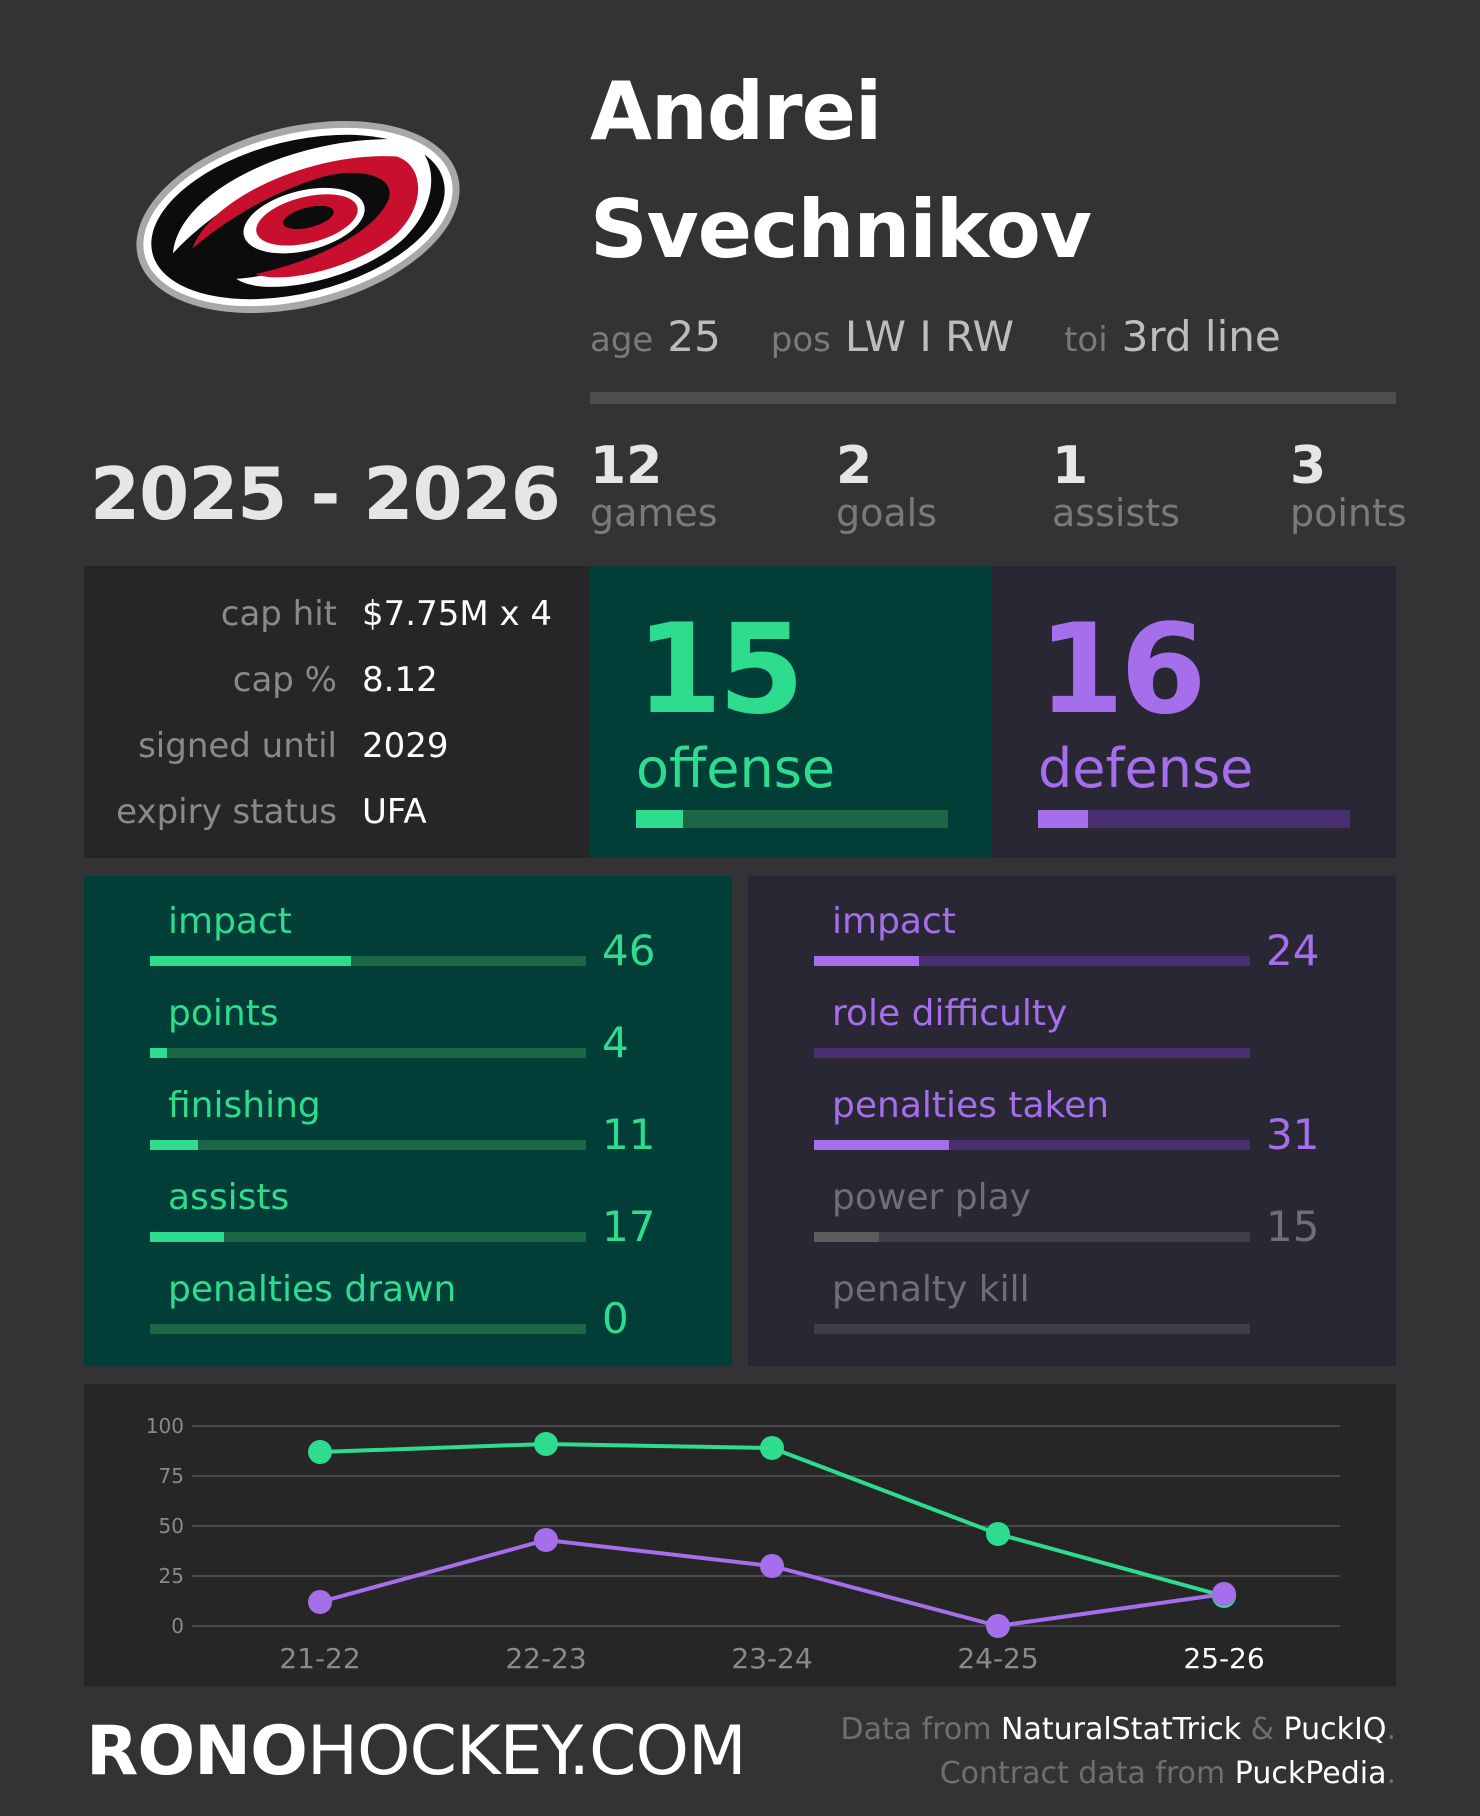 The width and height of the screenshot is (1480, 1816). What do you see at coordinates (792, 819) in the screenshot?
I see `offense-bar` at bounding box center [792, 819].